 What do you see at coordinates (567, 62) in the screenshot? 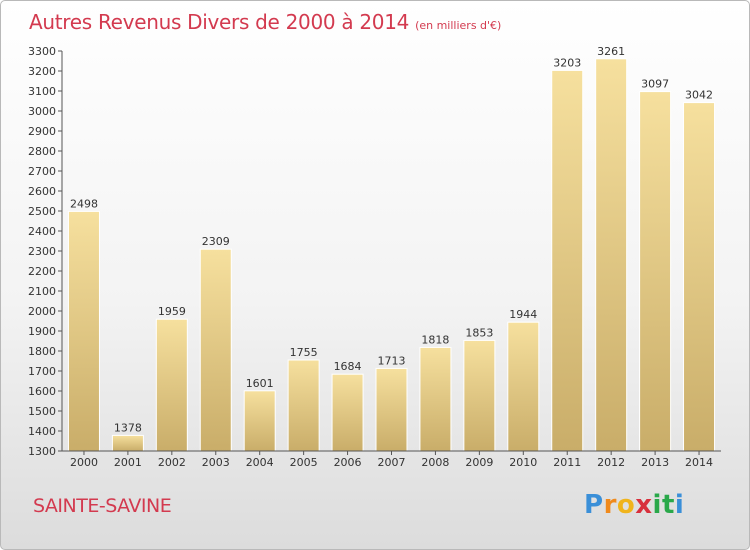
I see `data-label: 3203` at bounding box center [567, 62].